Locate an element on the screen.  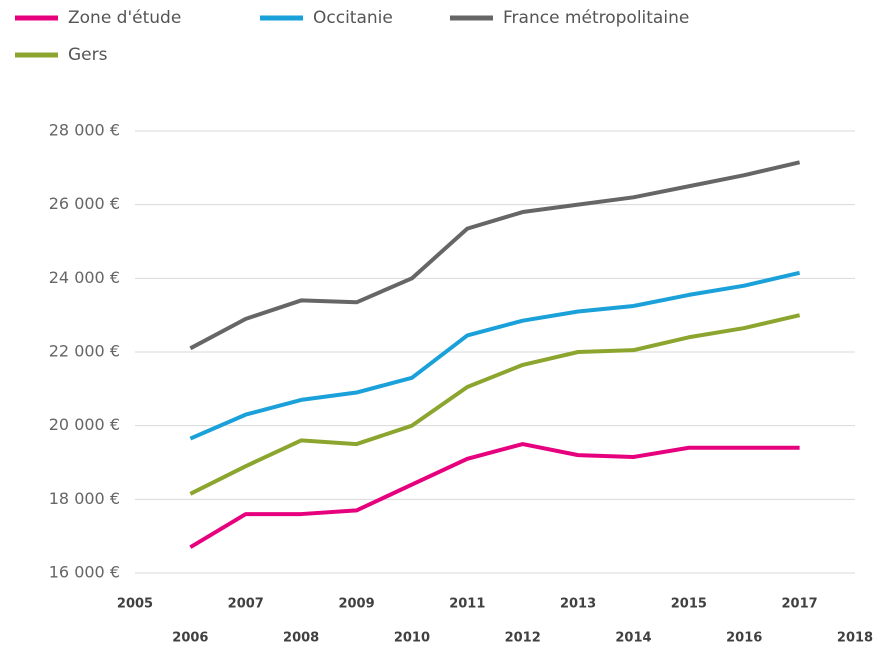
y-tick-label: 16 000 € is located at coordinates (84, 572).